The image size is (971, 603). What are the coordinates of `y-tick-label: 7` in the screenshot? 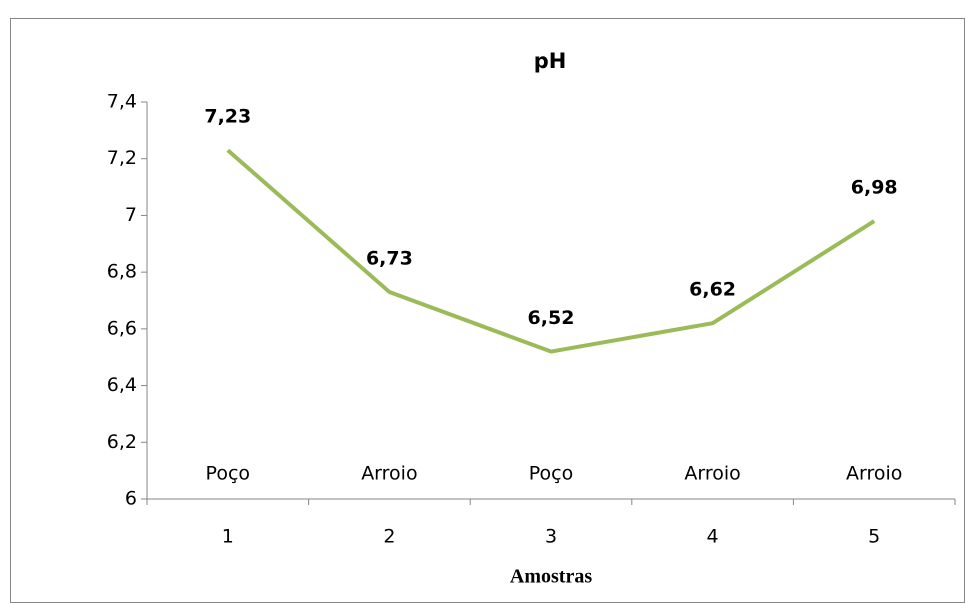 It's located at (131, 215).